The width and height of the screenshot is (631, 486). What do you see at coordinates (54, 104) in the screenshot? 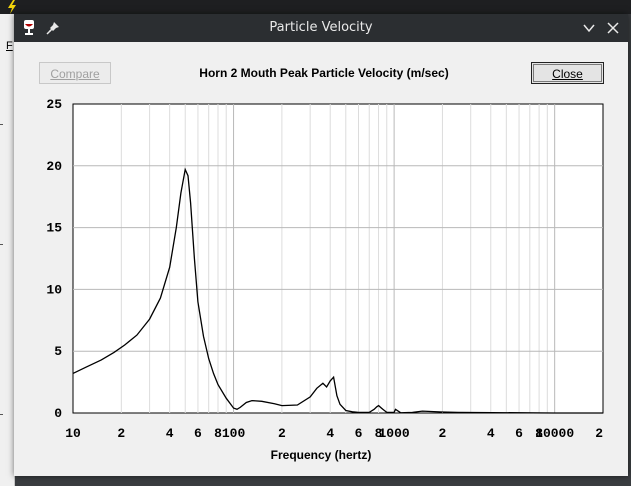
I see `y-tick-label: 25` at bounding box center [54, 104].